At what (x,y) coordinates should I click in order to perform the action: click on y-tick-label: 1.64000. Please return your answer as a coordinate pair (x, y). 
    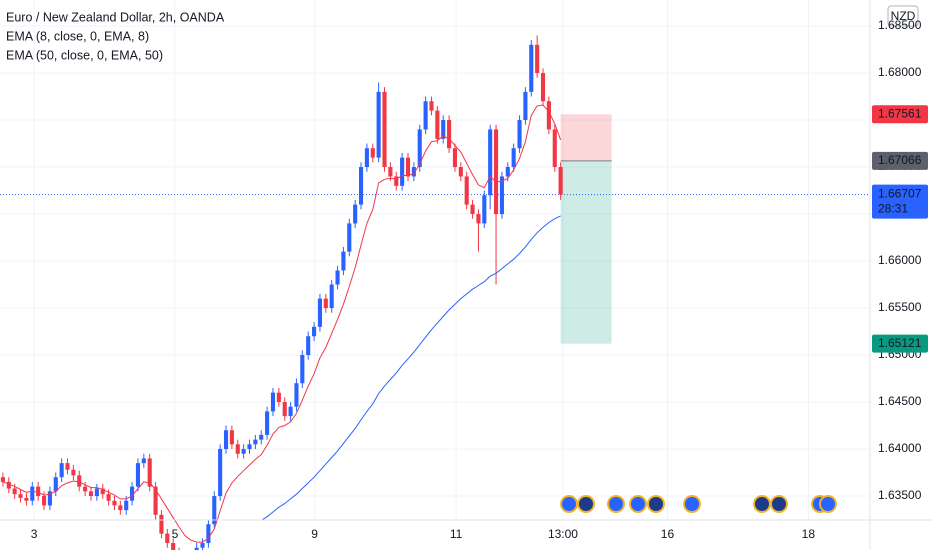
    Looking at the image, I should click on (900, 448).